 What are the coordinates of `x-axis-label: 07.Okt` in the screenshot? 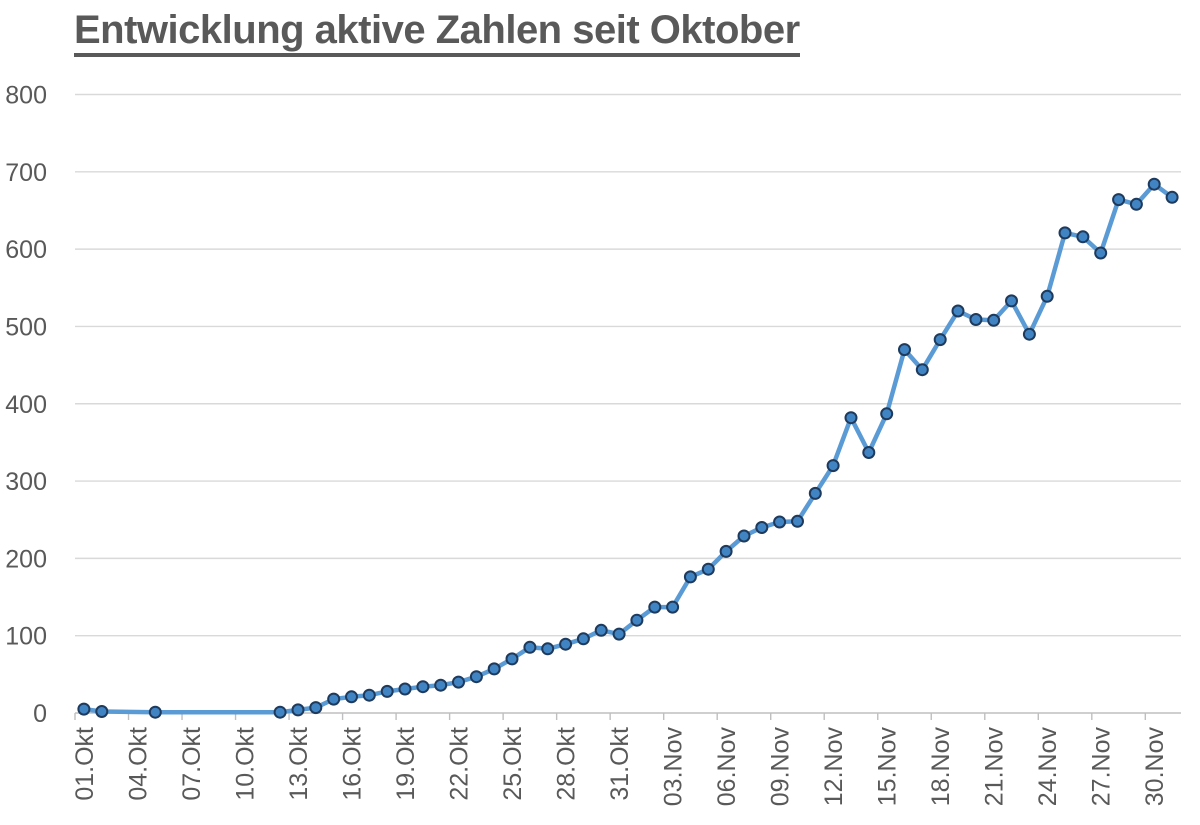 It's located at (192, 764).